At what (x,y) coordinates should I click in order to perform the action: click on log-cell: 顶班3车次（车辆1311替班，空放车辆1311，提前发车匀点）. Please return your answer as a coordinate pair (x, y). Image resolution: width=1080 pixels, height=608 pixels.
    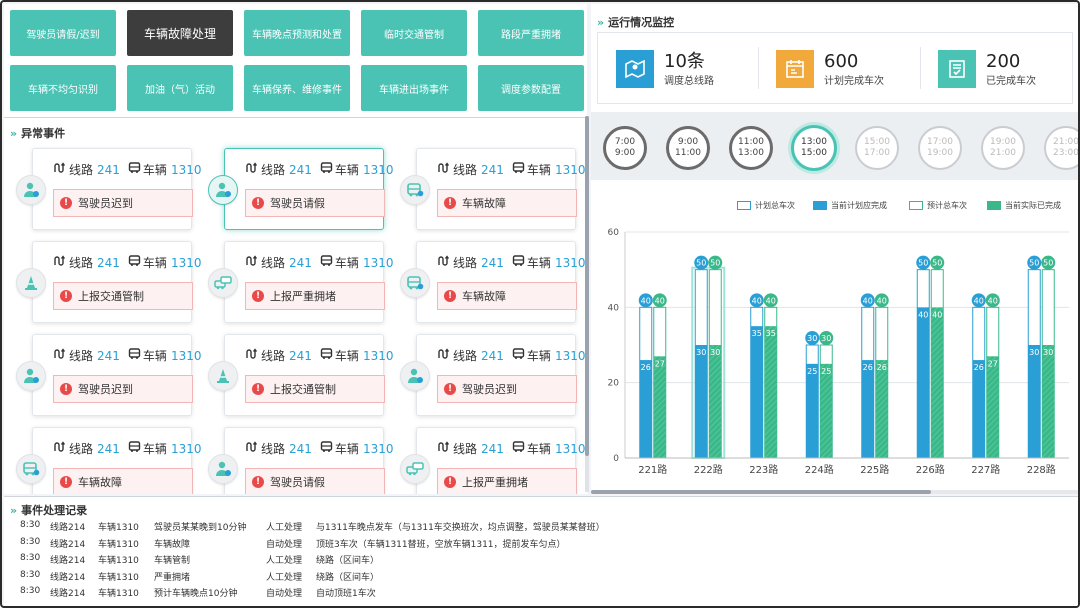
    Looking at the image, I should click on (441, 544).